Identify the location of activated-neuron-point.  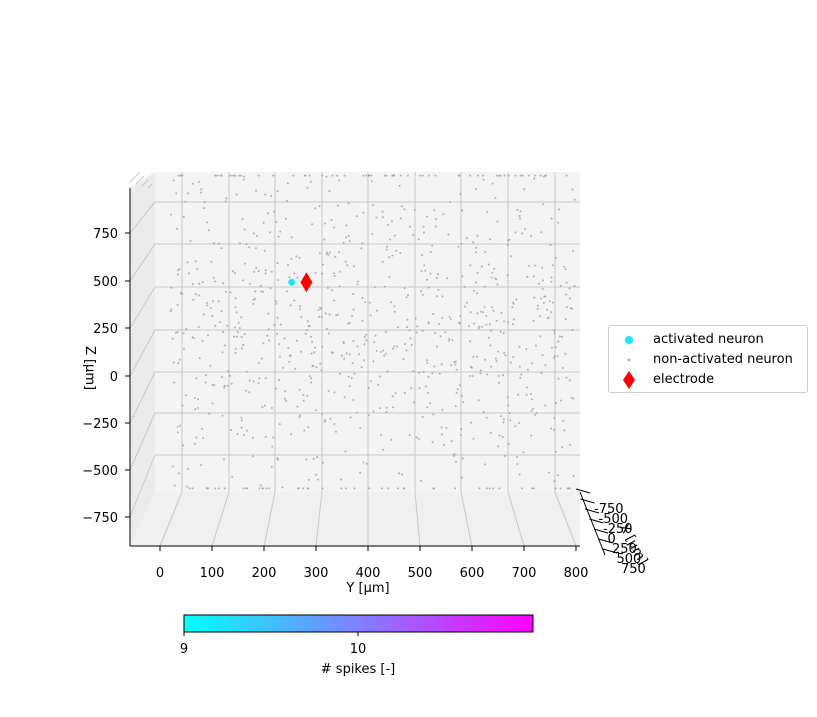
(292, 282).